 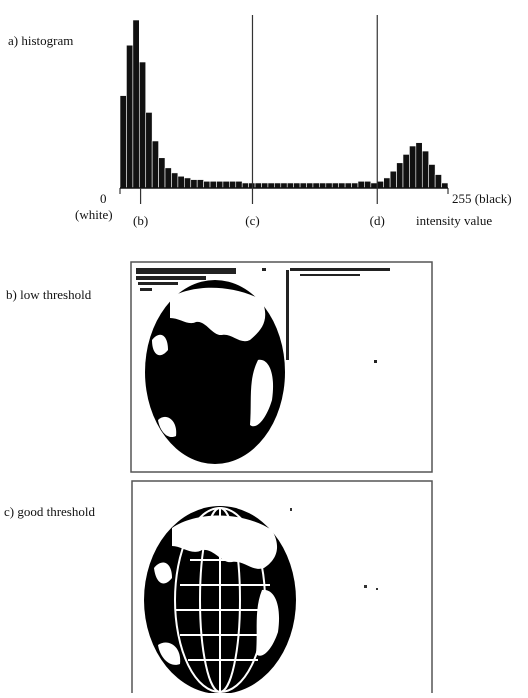 I want to click on land, so click(x=213, y=362).